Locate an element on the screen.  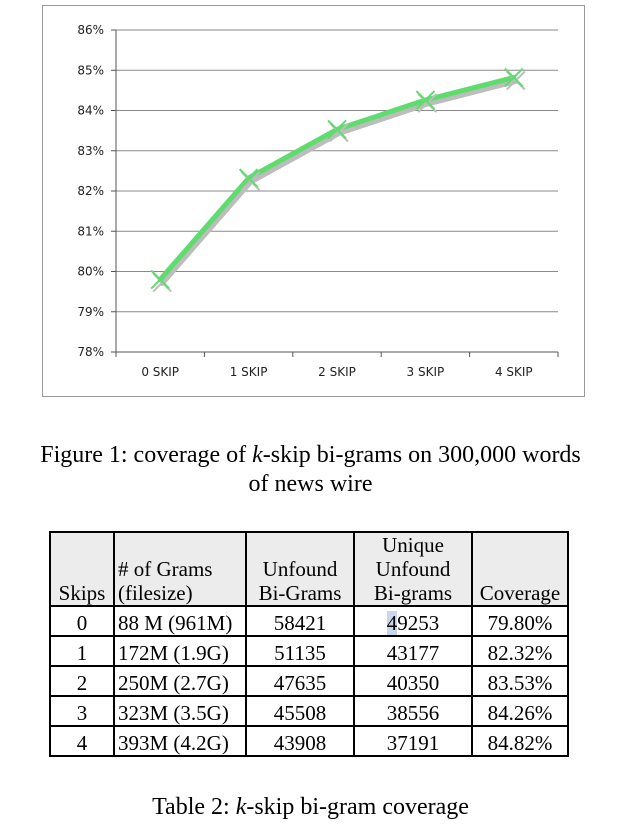
figure-caption-emph: k is located at coordinates (257, 455).